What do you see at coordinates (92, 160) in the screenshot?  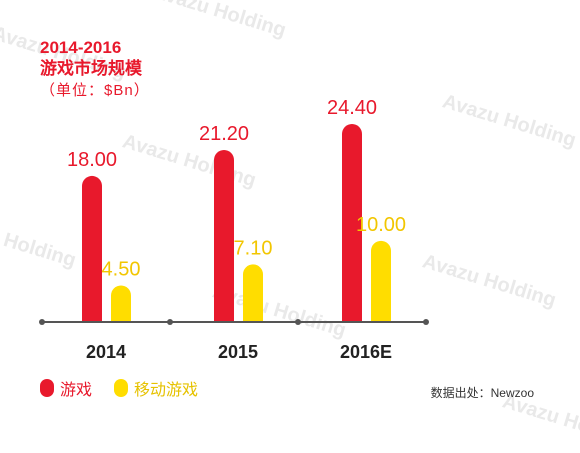 I see `data-label-games-2014: 18.00` at bounding box center [92, 160].